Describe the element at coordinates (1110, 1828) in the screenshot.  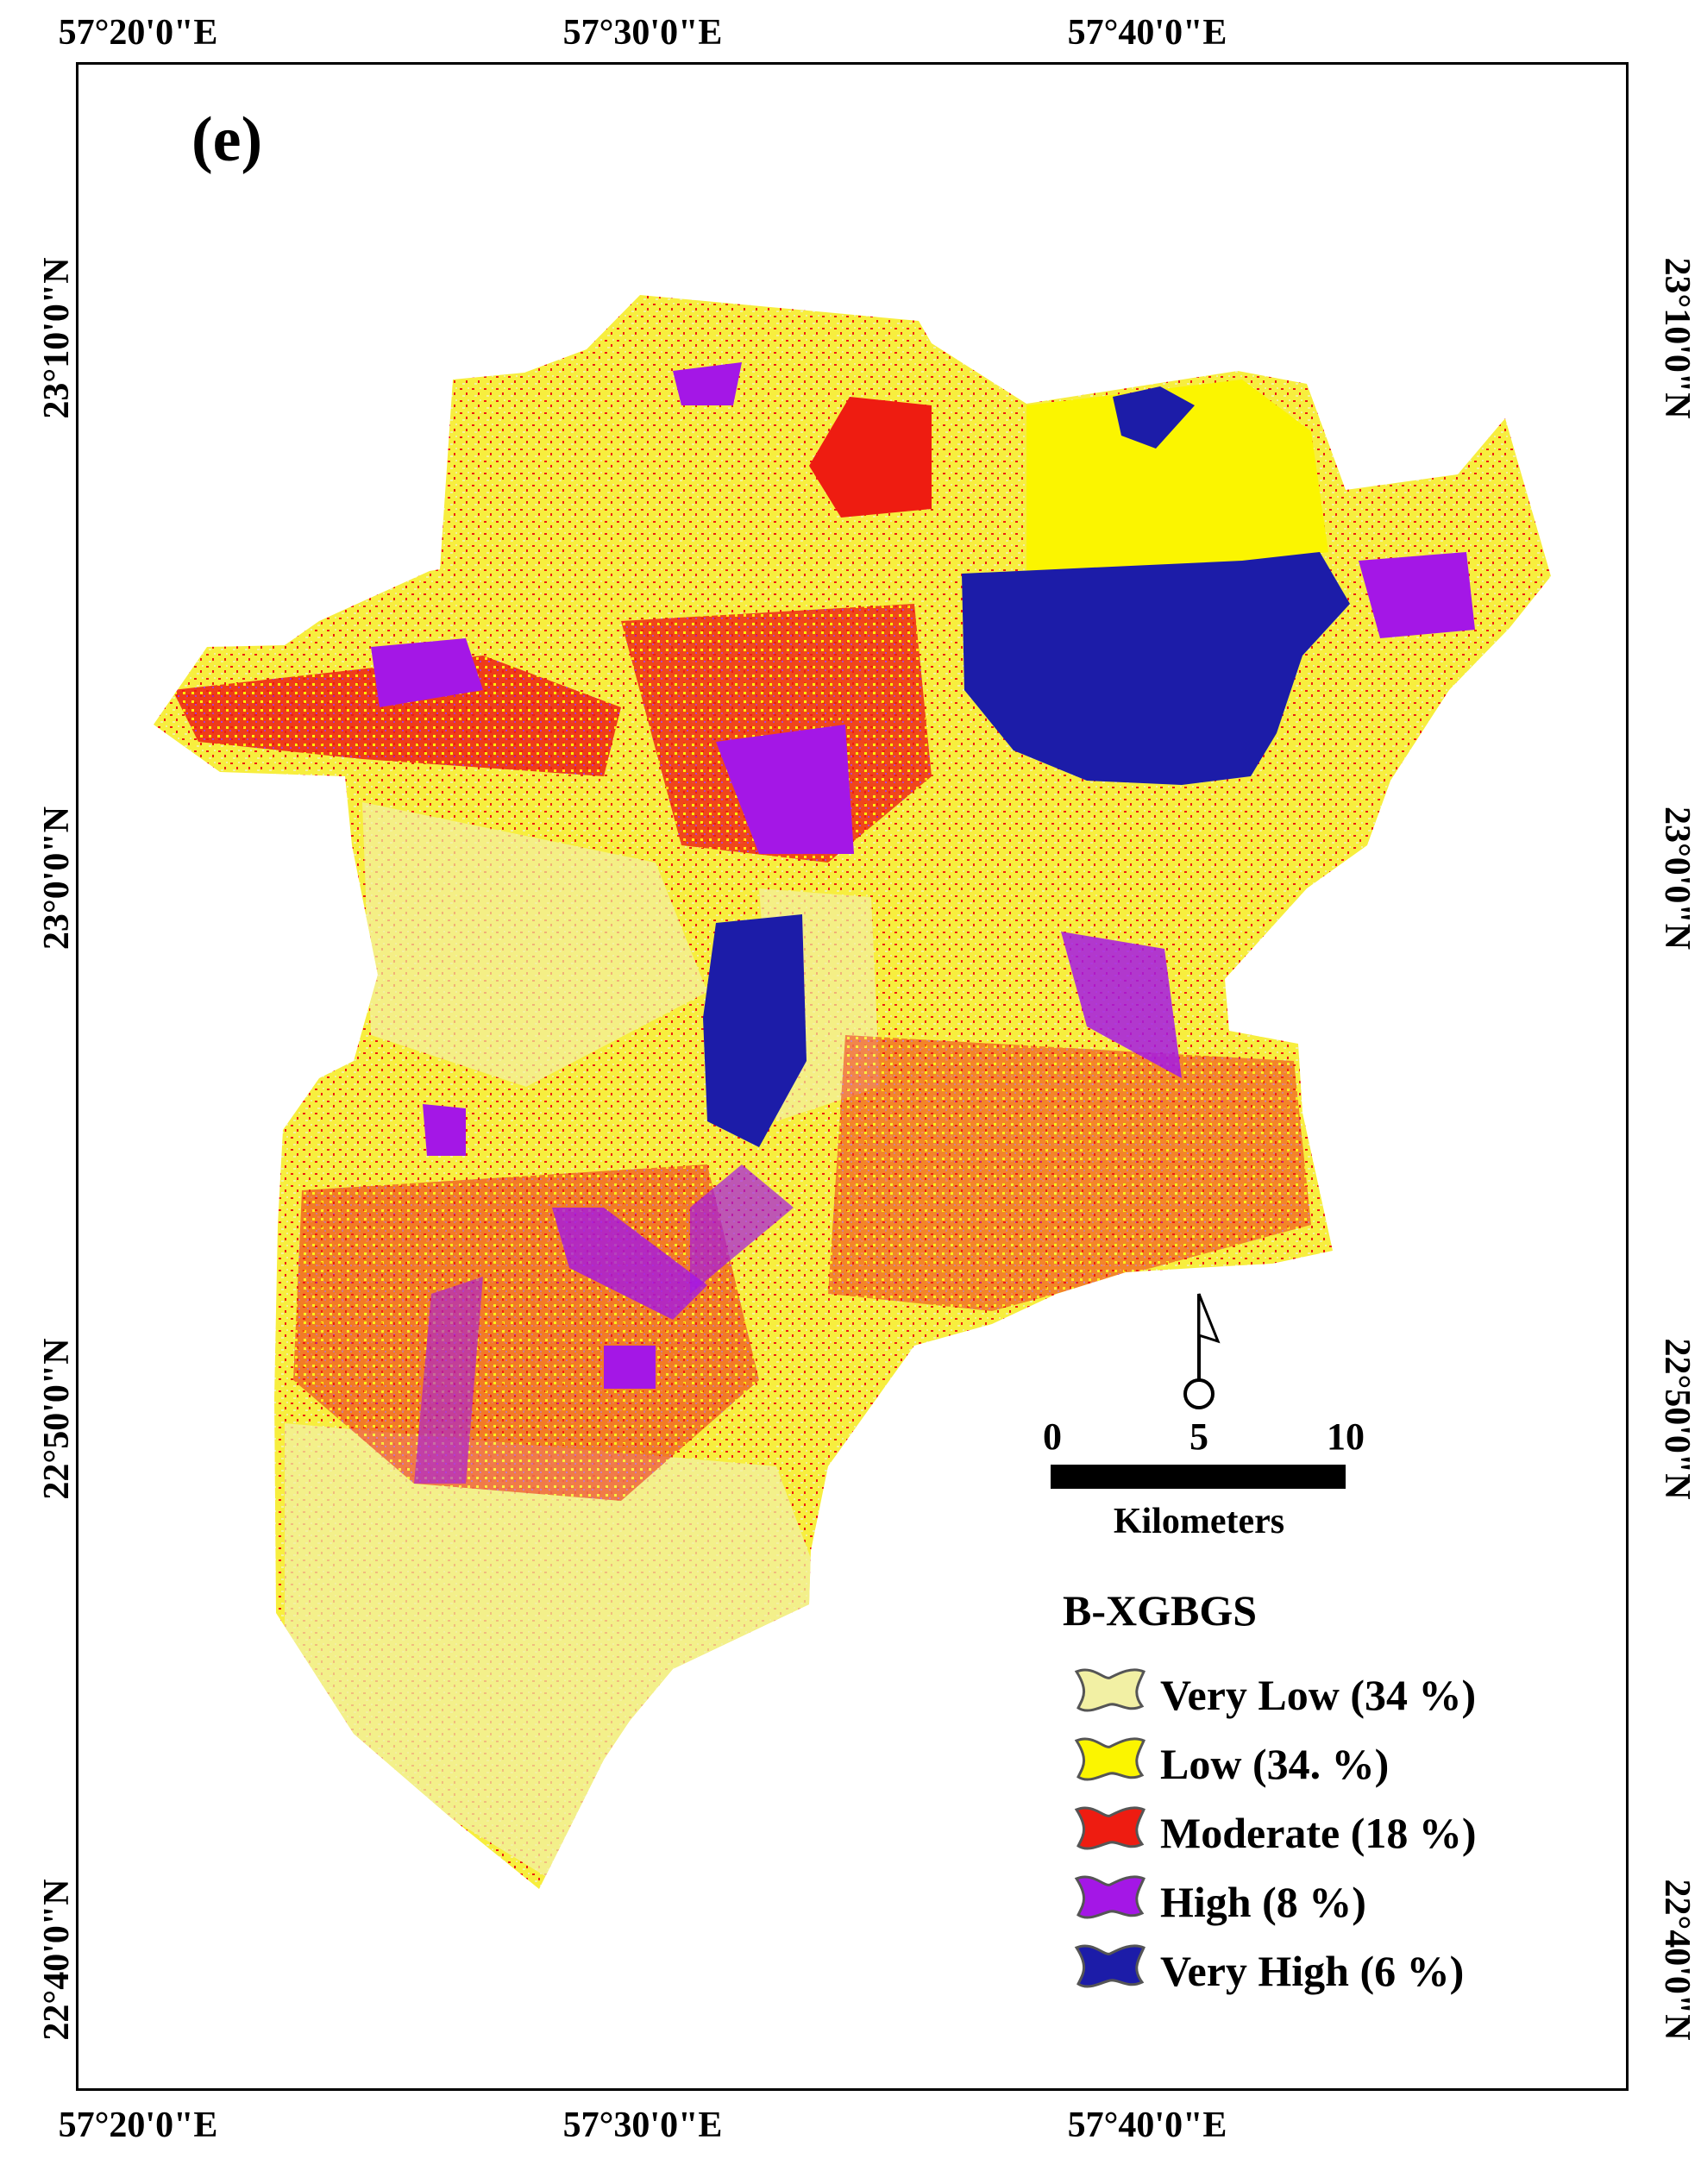
I see `legend-swatch-moderate` at that location.